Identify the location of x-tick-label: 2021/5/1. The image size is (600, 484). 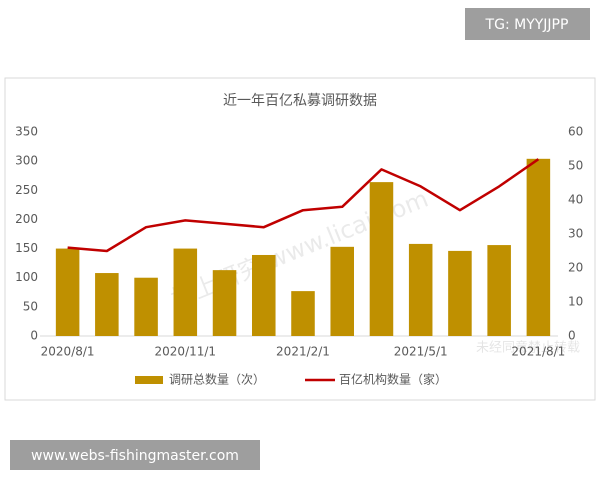
(421, 352).